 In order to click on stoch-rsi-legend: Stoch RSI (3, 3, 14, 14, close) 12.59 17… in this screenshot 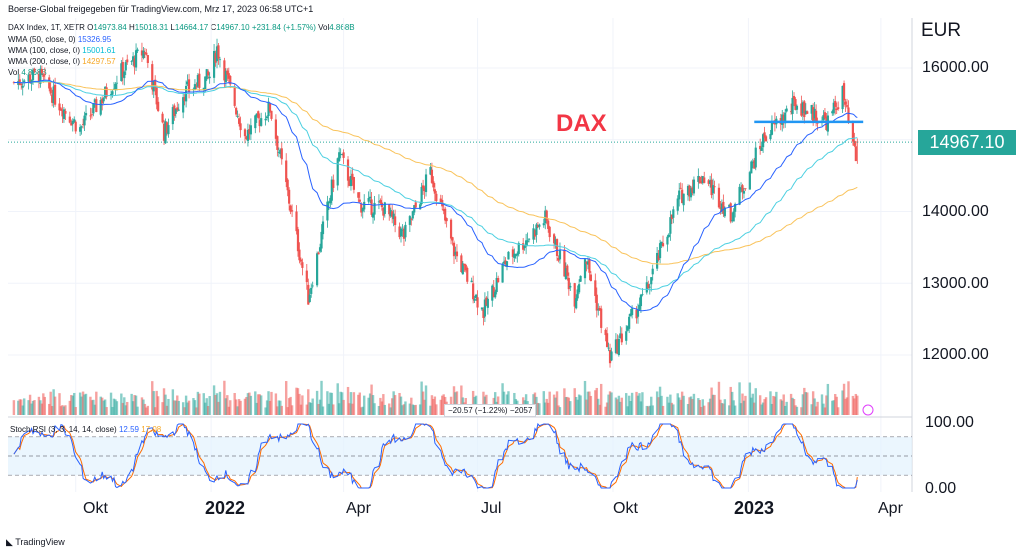, I will do `click(85, 429)`.